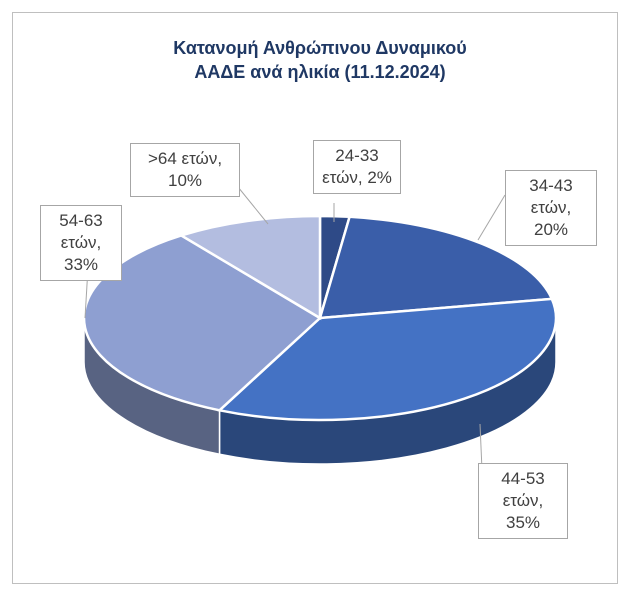  I want to click on value: 20%, so click(551, 229).